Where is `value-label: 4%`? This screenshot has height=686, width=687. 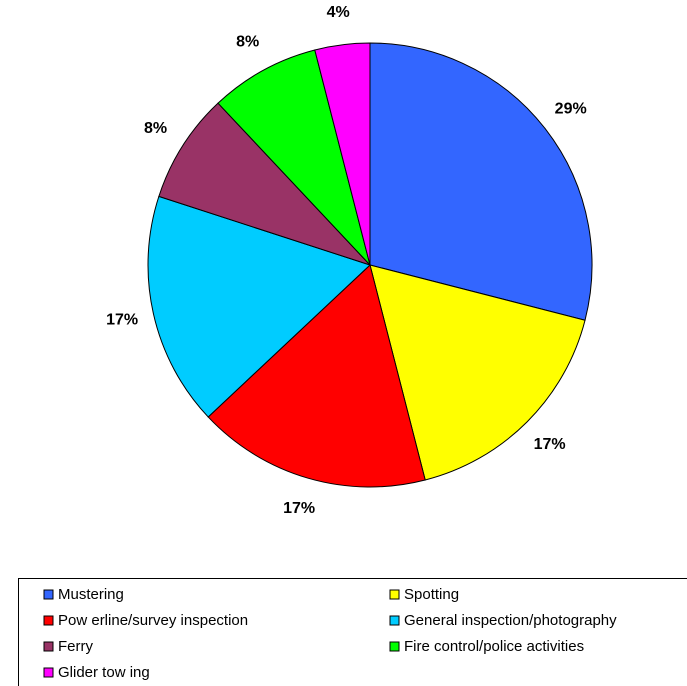 value-label: 4% is located at coordinates (338, 12).